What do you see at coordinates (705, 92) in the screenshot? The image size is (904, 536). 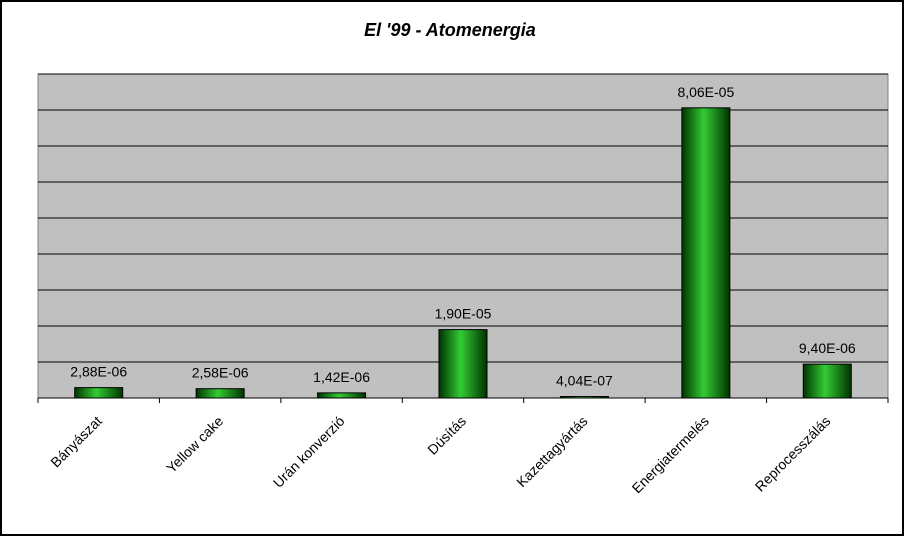 I see `data-label: 8,06E-05` at bounding box center [705, 92].